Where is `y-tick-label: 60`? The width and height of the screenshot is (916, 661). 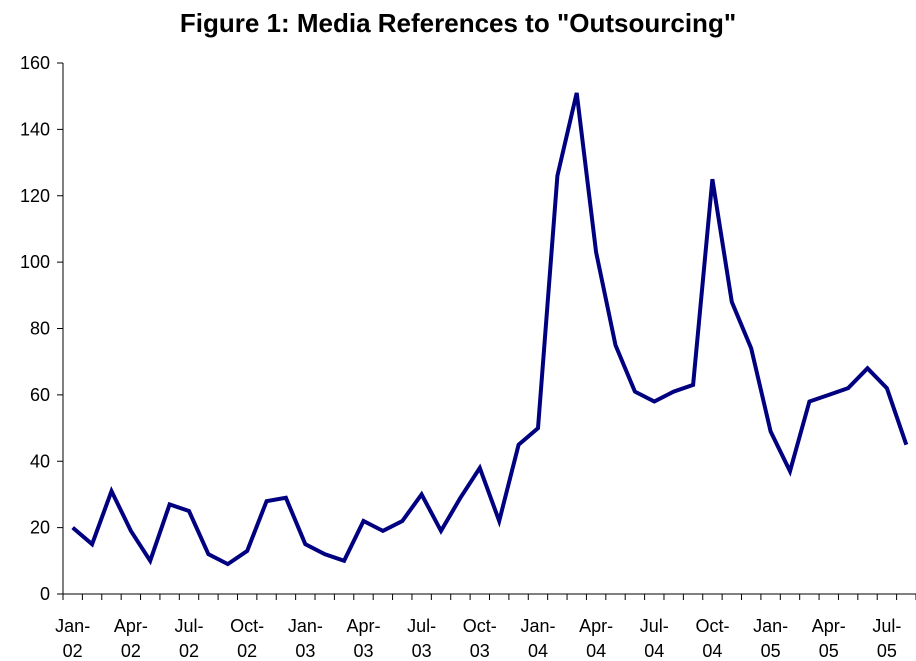 y-tick-label: 60 is located at coordinates (40, 395).